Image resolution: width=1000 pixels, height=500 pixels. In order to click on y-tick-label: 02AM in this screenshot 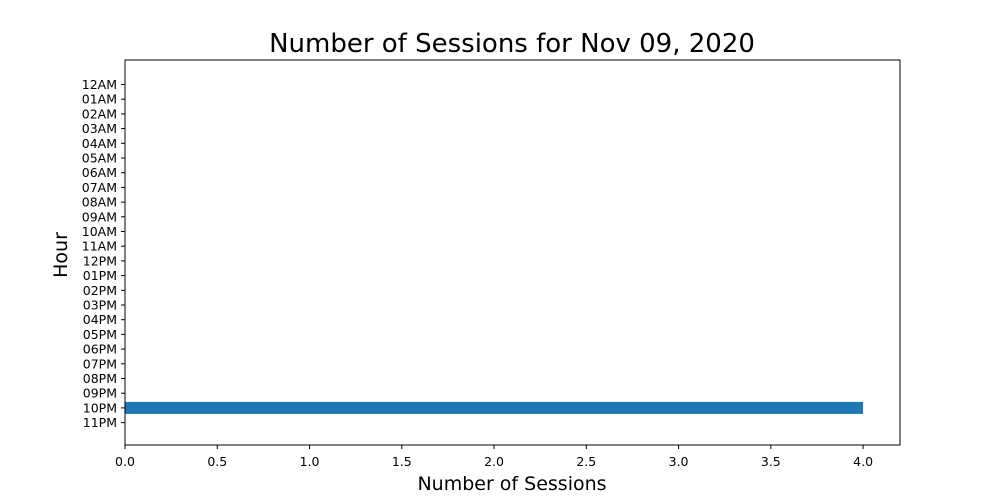, I will do `click(99, 113)`.